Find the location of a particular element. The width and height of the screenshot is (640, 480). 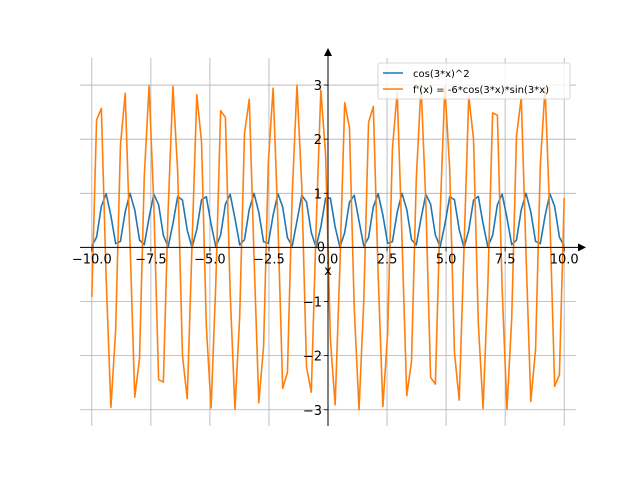

x-tick-label: −10.0 is located at coordinates (92, 259).